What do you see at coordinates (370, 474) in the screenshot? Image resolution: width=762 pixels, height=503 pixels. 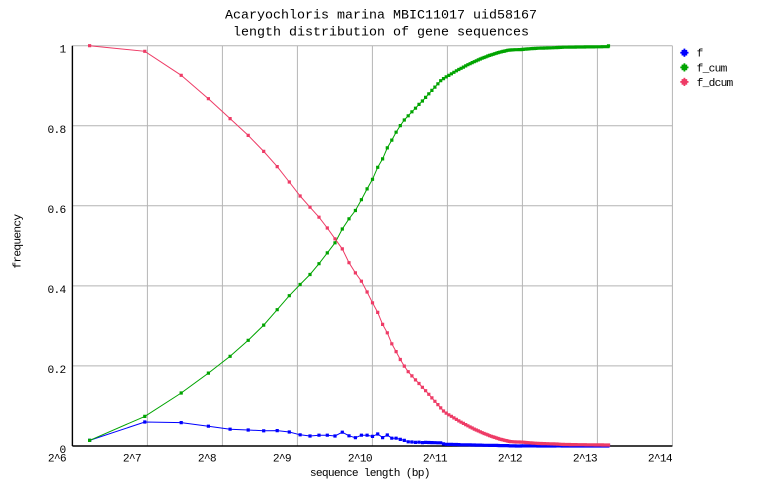 I see `svg-text: sequence length (bp)` at bounding box center [370, 474].